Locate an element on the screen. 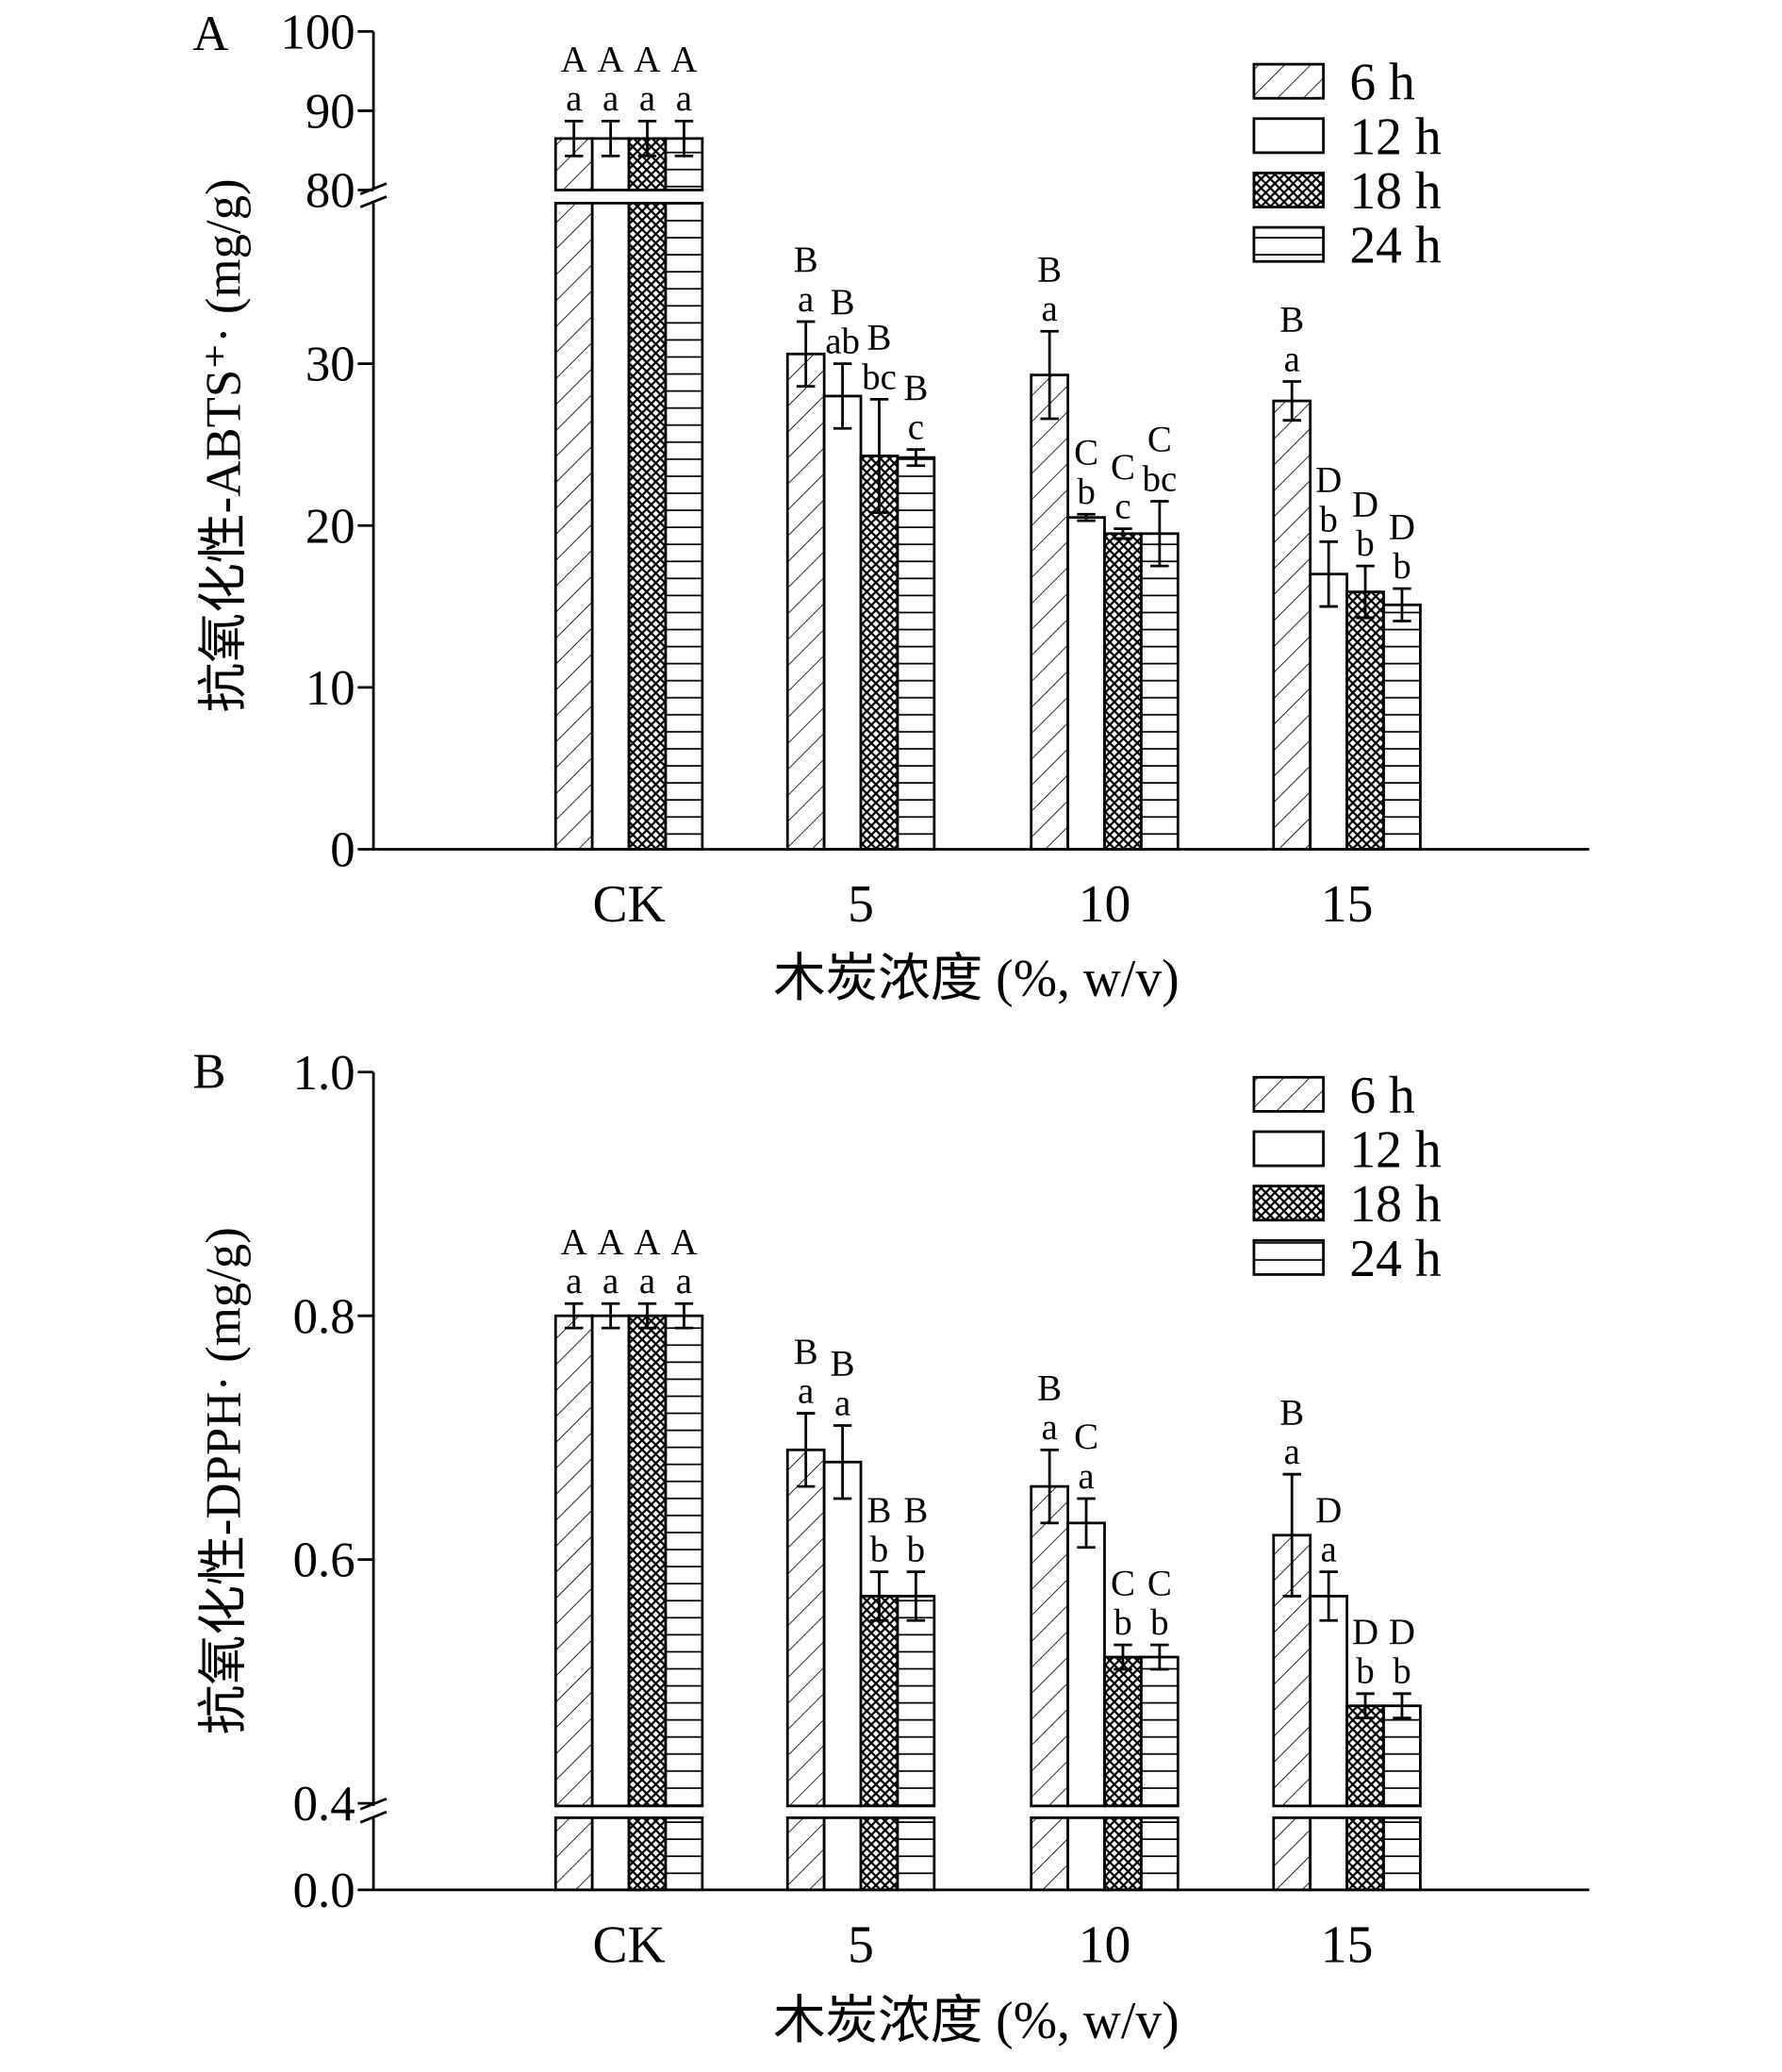 The image size is (1782, 2072). y-axis-label: 抗氧化性-DPPH· (mg/g) is located at coordinates (223, 1481).